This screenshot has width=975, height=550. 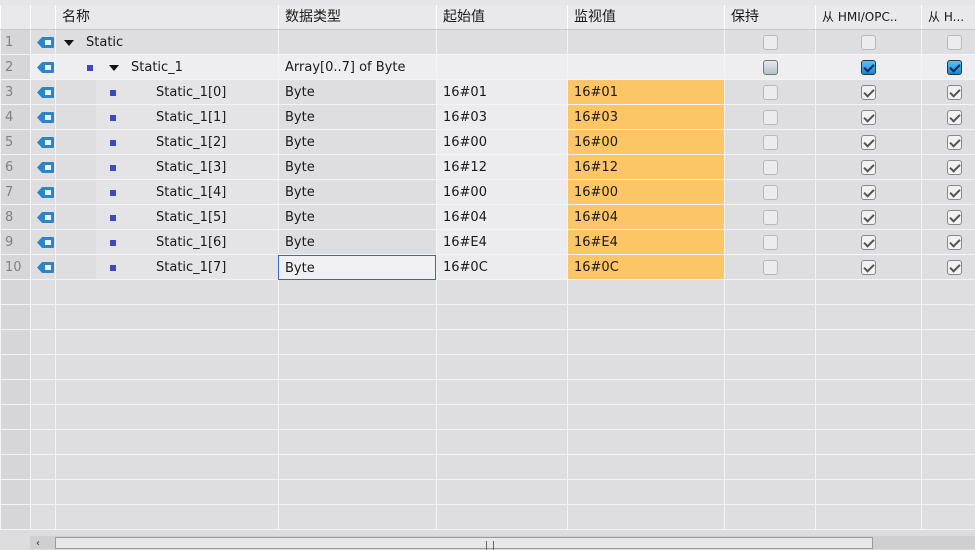 What do you see at coordinates (357, 67) in the screenshot?
I see `type-cell: Array[0..7] of Byte` at bounding box center [357, 67].